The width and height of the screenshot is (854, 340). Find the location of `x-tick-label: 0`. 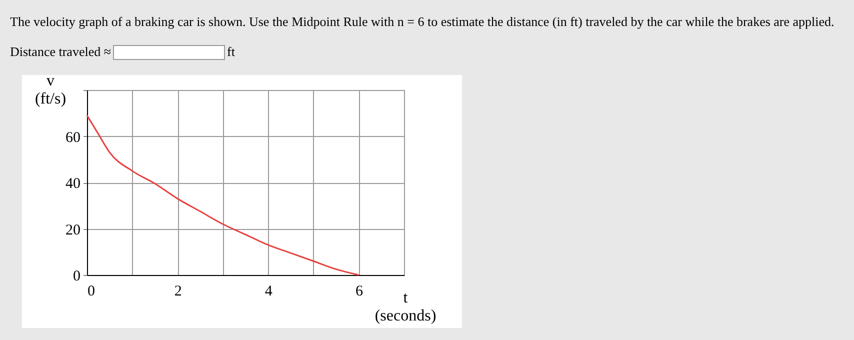

x-tick-label: 0 is located at coordinates (91, 292).